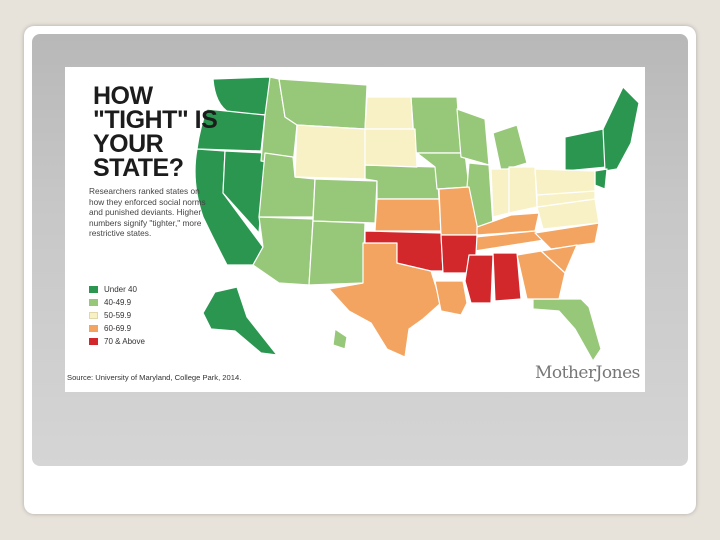 This screenshot has width=720, height=540. What do you see at coordinates (240, 321) in the screenshot?
I see `state-alaska` at bounding box center [240, 321].